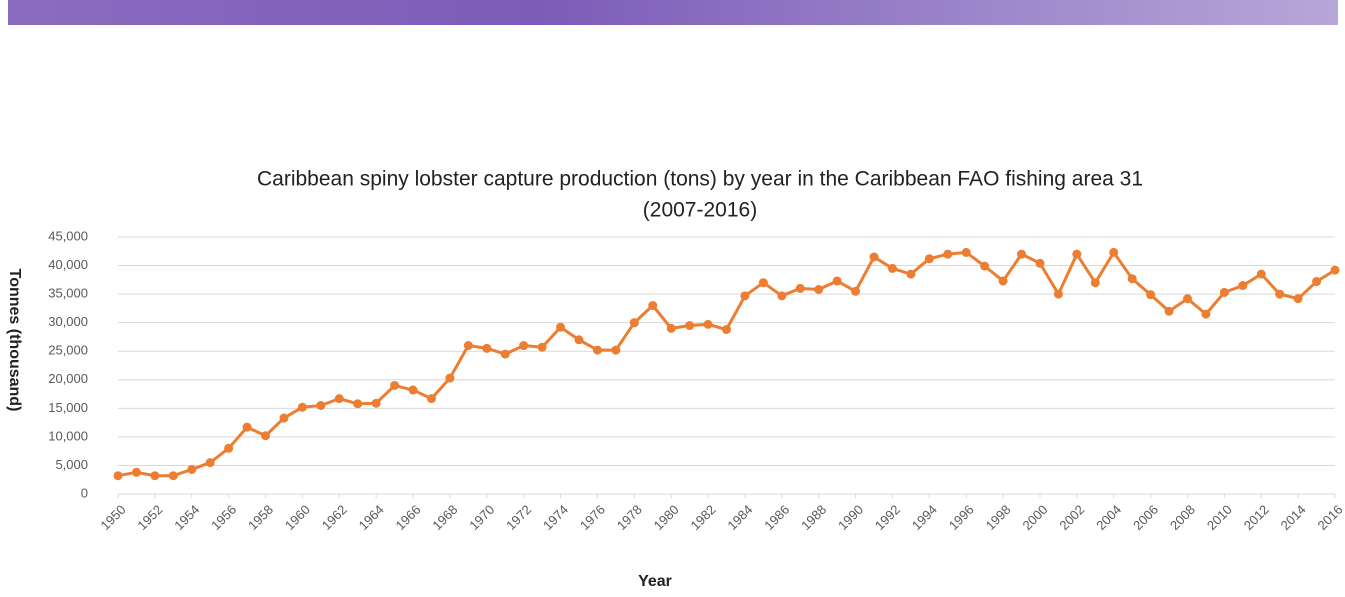 The height and width of the screenshot is (597, 1345). I want to click on y-tick-label: 15,000, so click(68, 407).